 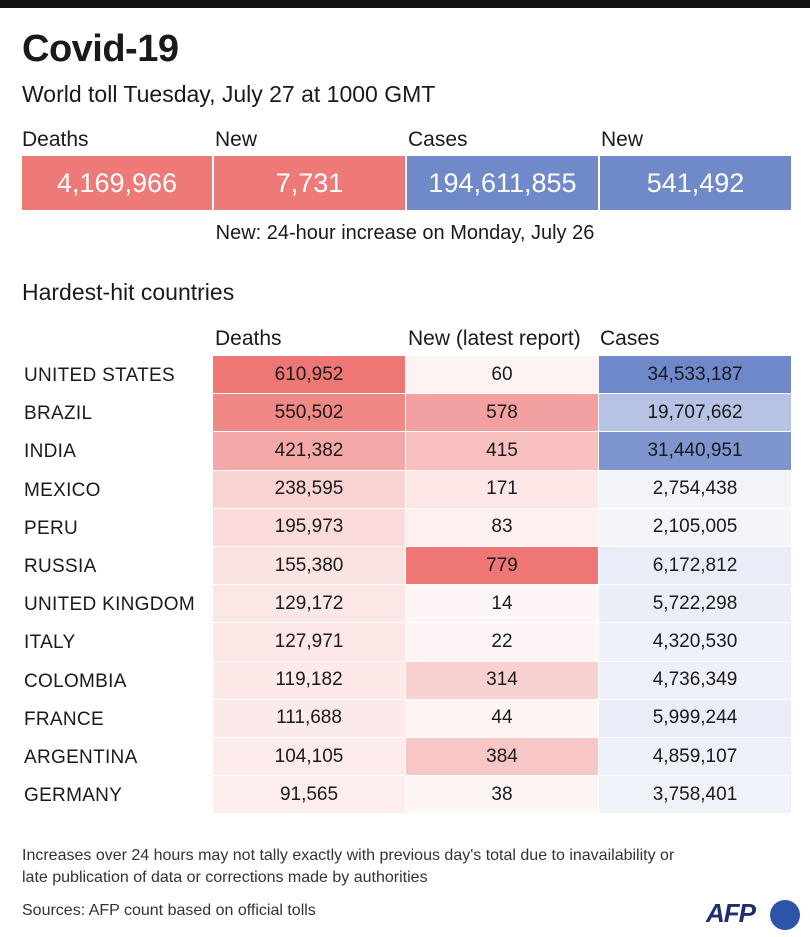 What do you see at coordinates (117, 183) in the screenshot?
I see `summary-deaths-value: 4,169,966` at bounding box center [117, 183].